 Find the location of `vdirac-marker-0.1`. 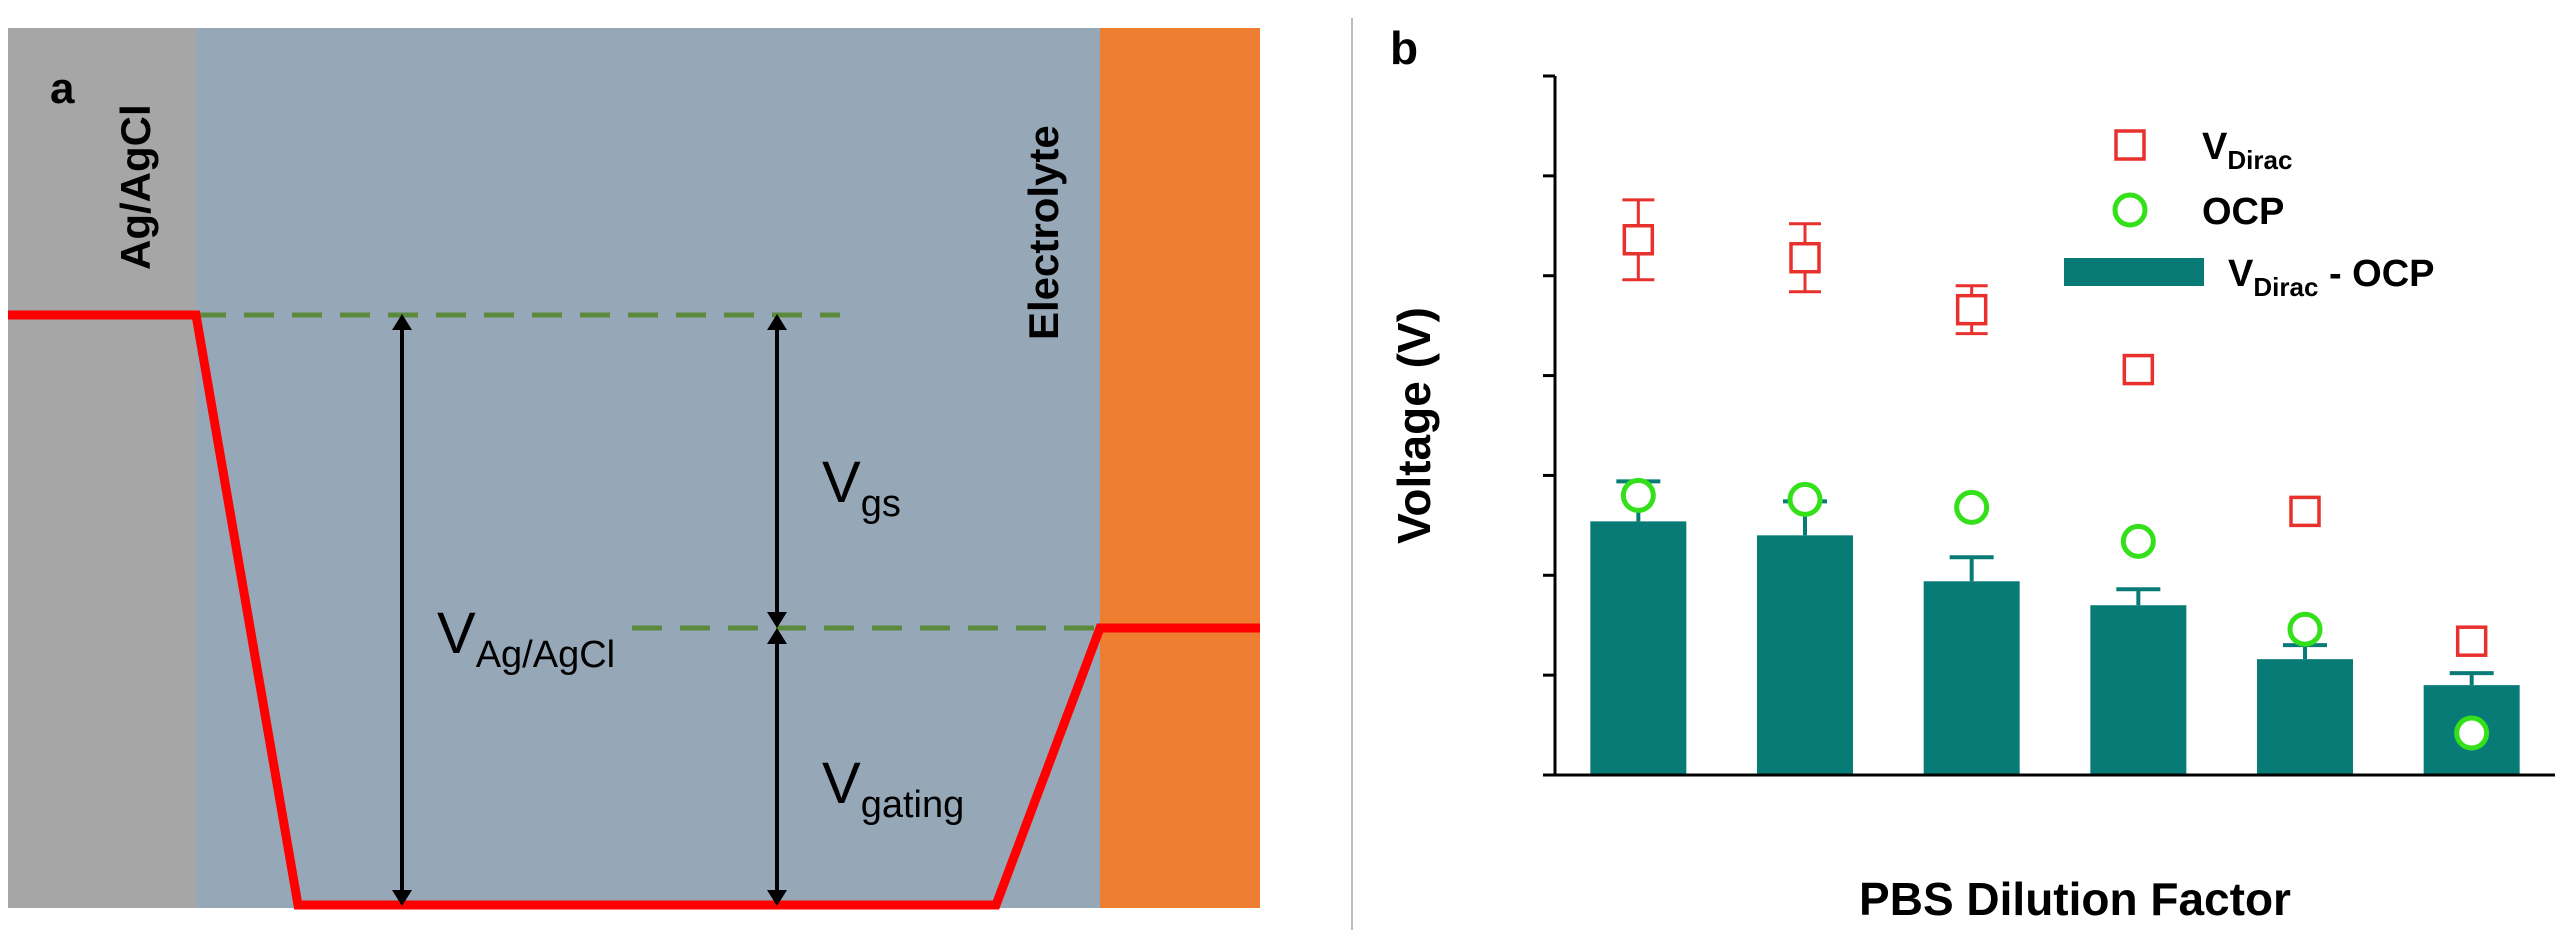

vdirac-marker-0.1 is located at coordinates (2138, 369).